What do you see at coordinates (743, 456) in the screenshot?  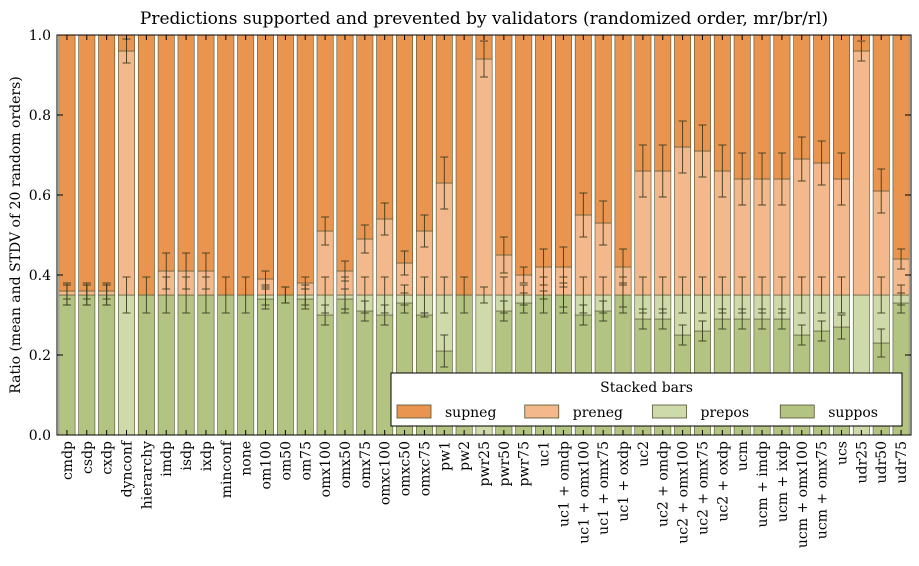 I see `x-tick-label: ucm` at bounding box center [743, 456].